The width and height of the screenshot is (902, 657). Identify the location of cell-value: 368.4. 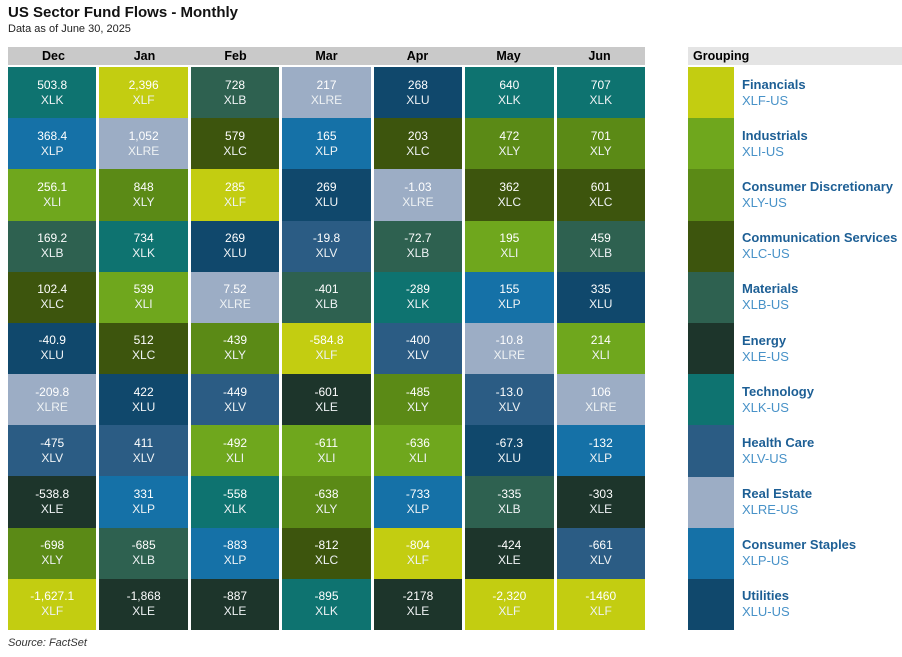
(52, 135).